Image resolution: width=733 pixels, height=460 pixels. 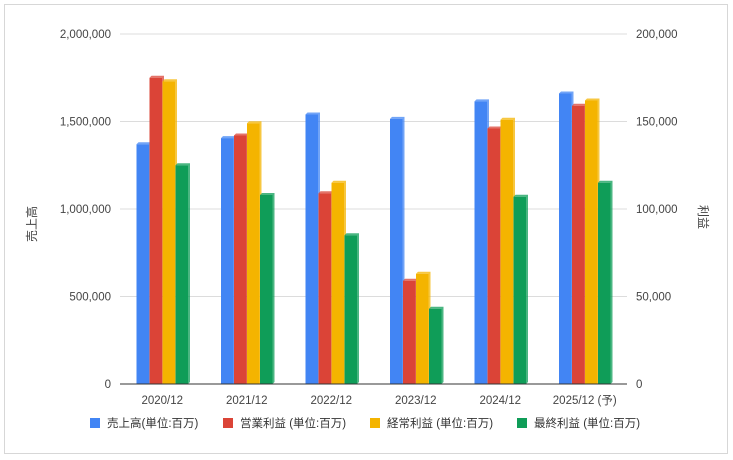 What do you see at coordinates (31, 224) in the screenshot?
I see `y-axis-left-title: 売上高` at bounding box center [31, 224].